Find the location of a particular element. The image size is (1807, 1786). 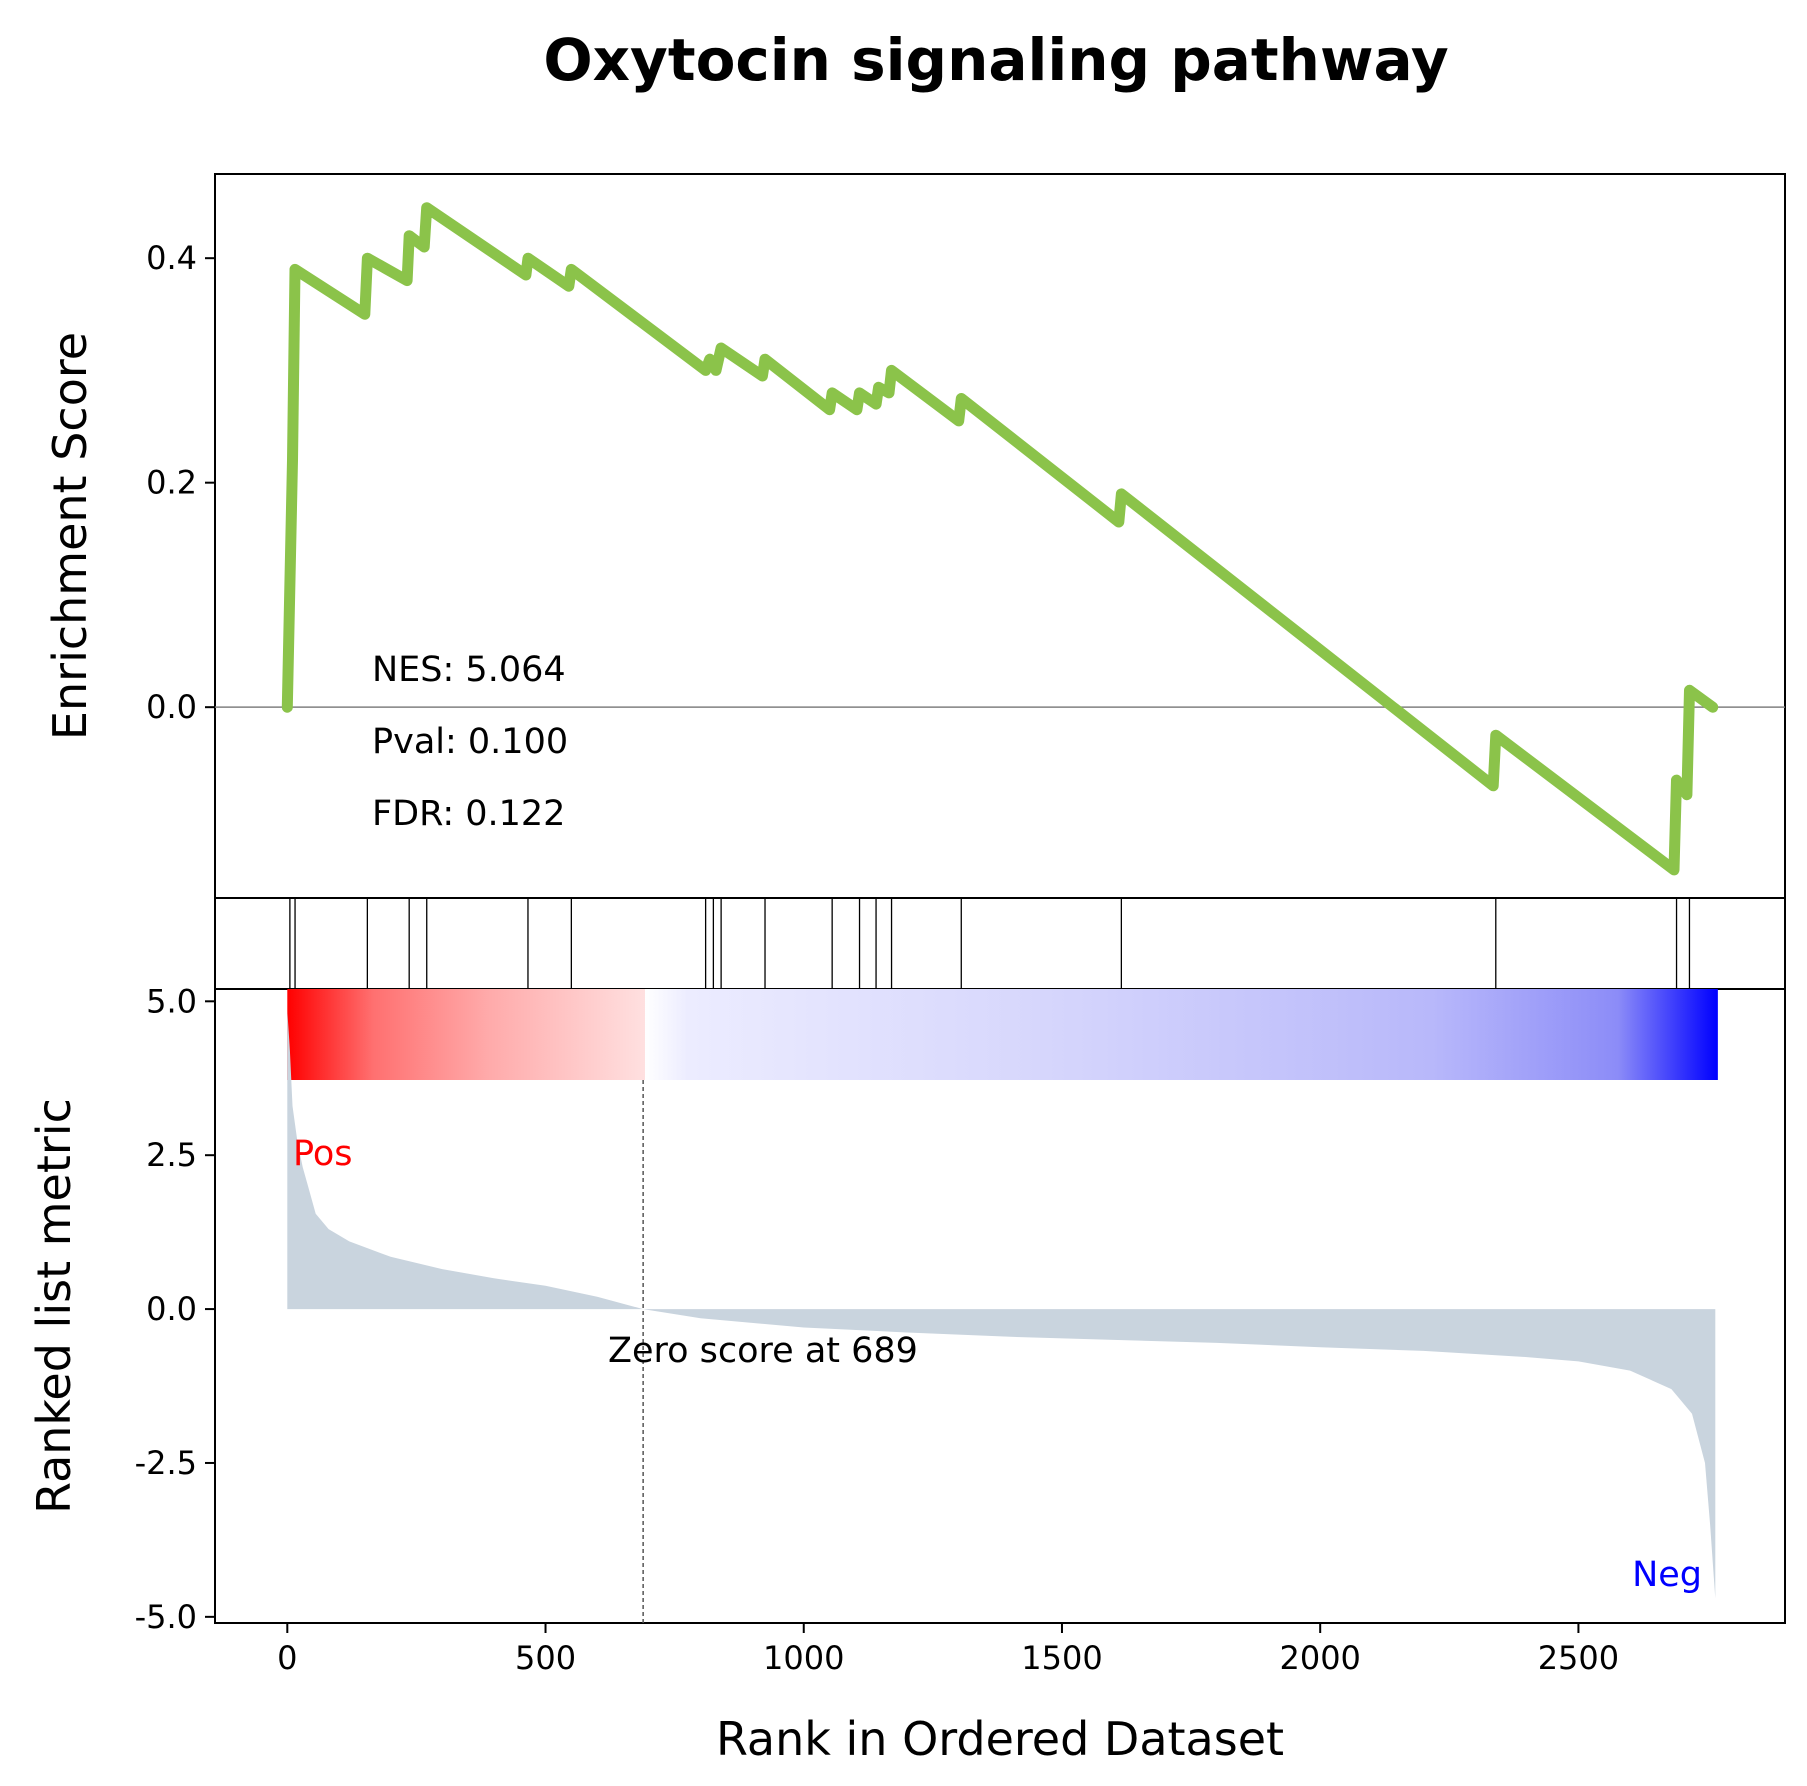

pos-label: Pos is located at coordinates (323, 1154).